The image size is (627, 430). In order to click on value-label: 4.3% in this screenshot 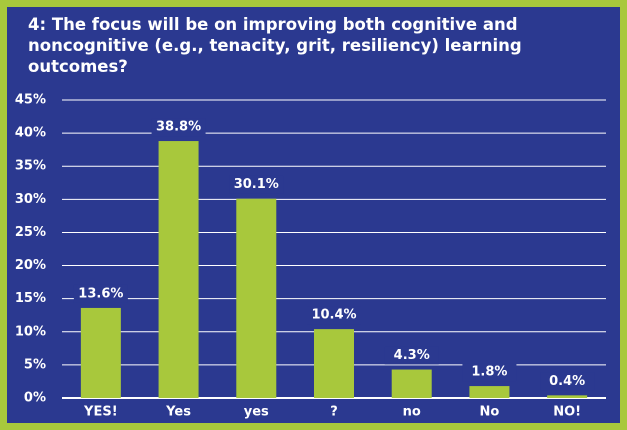, I will do `click(412, 355)`.